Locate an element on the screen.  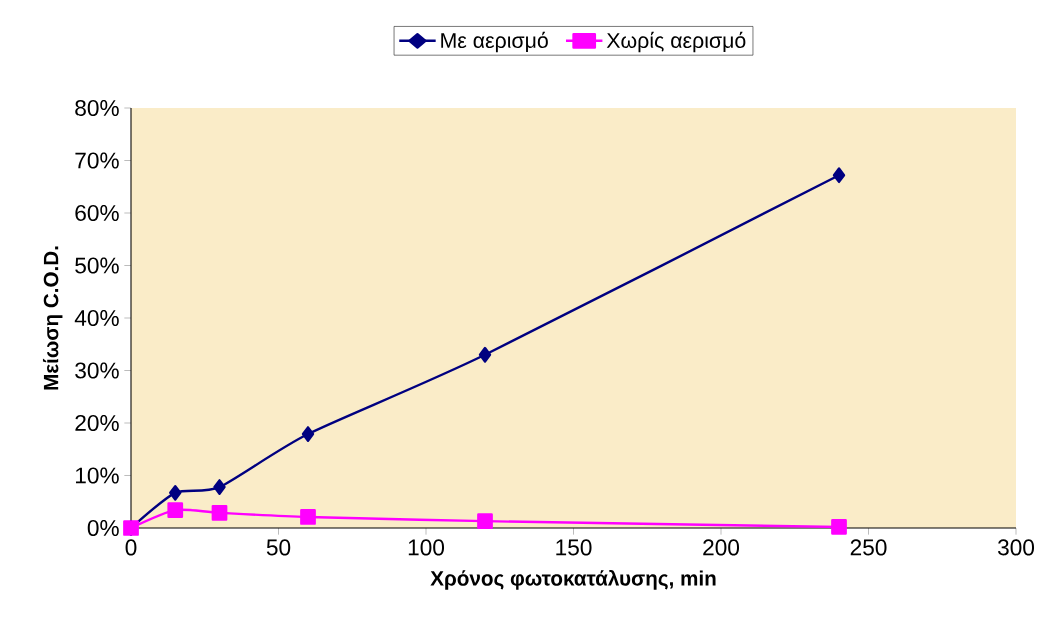
x-tick-label: 100 is located at coordinates (426, 547).